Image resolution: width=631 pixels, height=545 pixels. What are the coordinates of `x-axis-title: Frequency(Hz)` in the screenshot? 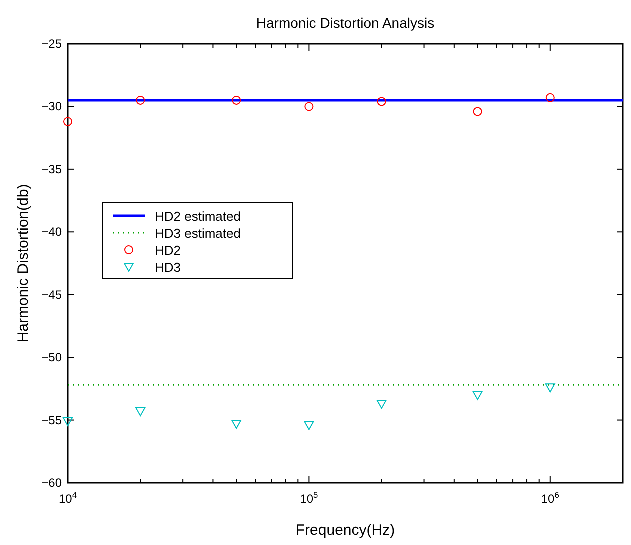 It's located at (346, 530).